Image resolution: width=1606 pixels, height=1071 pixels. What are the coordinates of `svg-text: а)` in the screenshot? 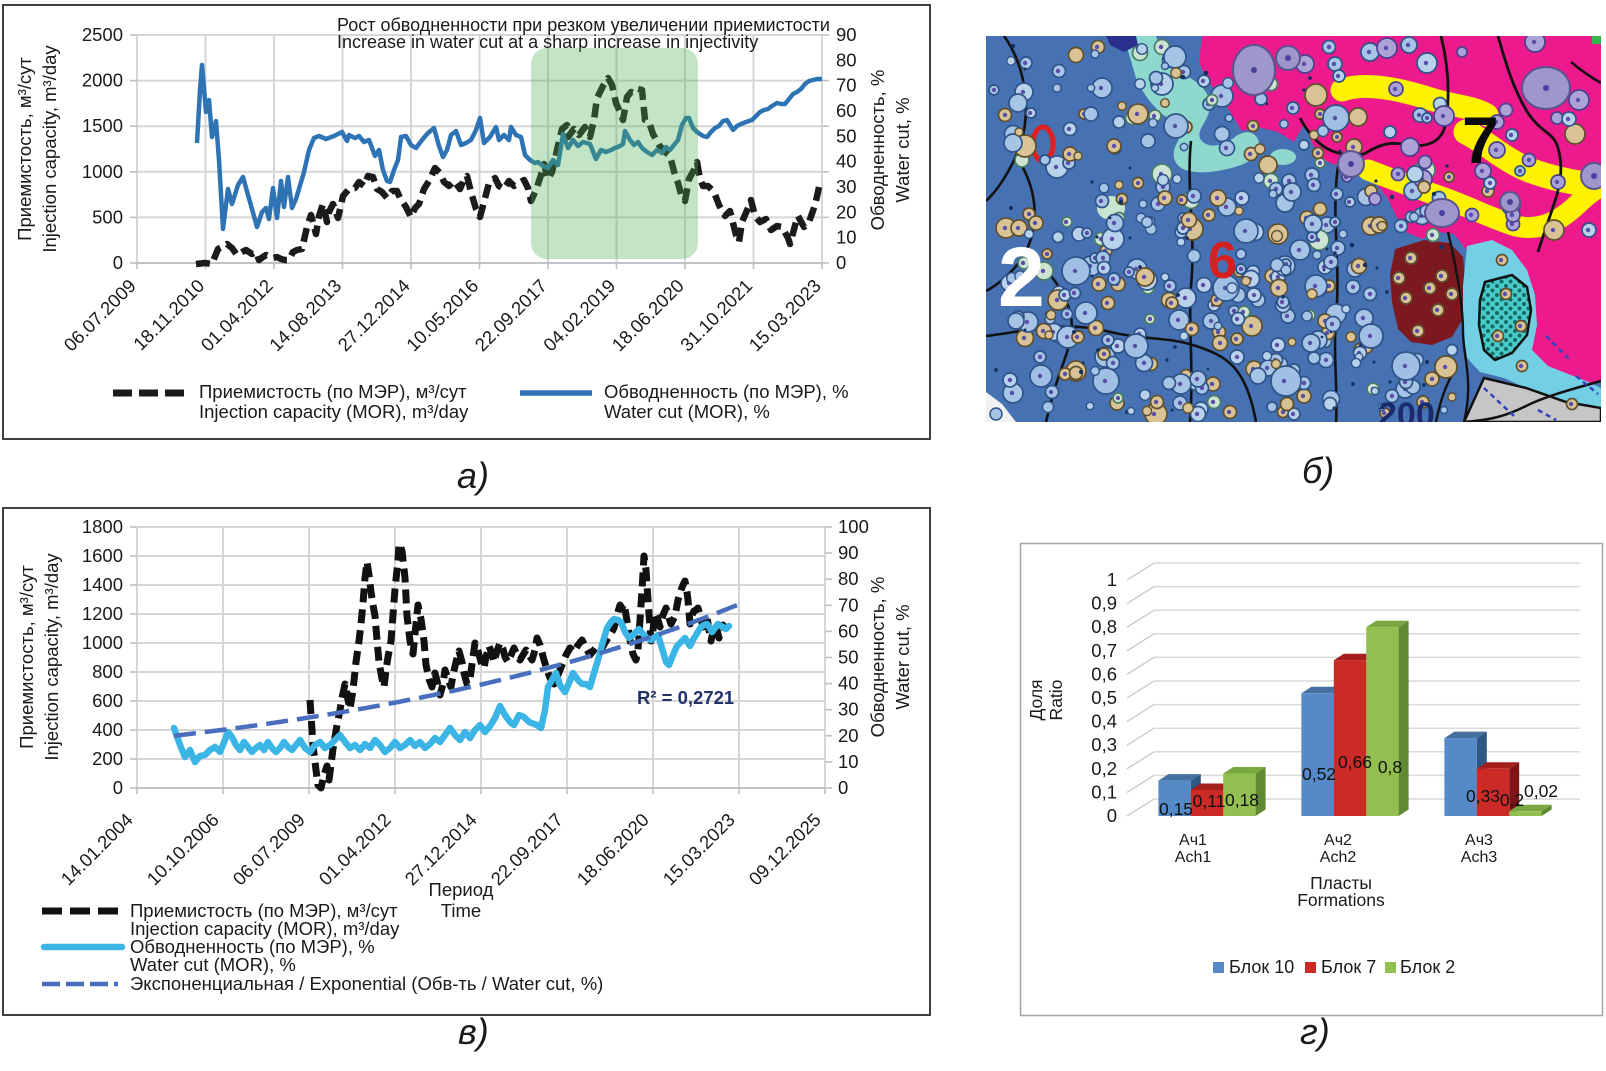 It's located at (473, 475).